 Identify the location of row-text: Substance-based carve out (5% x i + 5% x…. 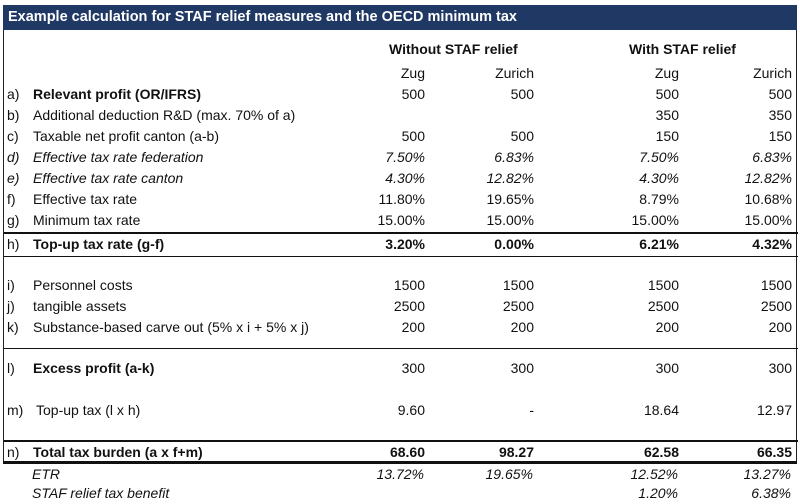
(171, 327).